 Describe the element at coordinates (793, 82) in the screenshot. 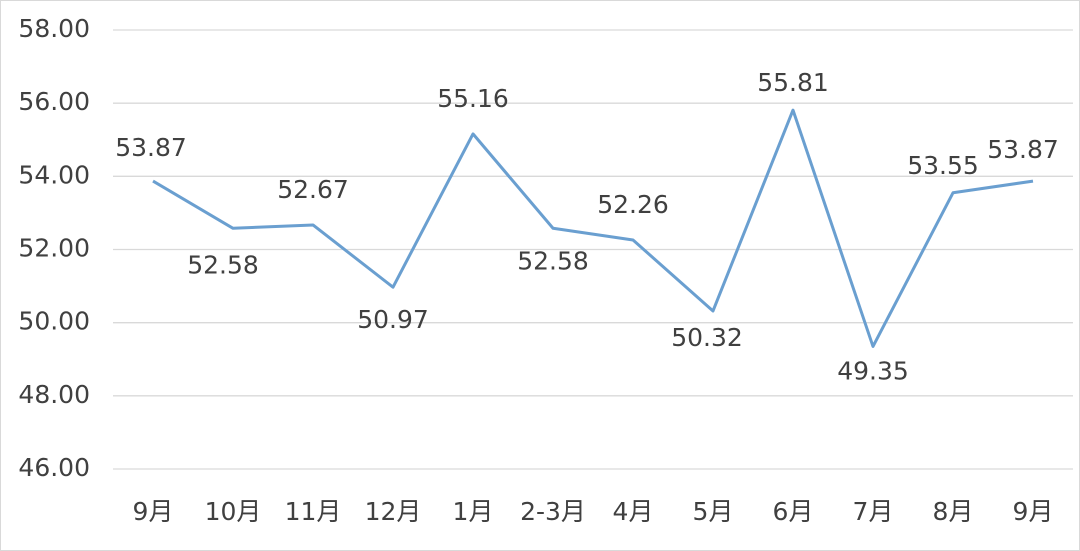

I see `data-label: 55.81` at that location.